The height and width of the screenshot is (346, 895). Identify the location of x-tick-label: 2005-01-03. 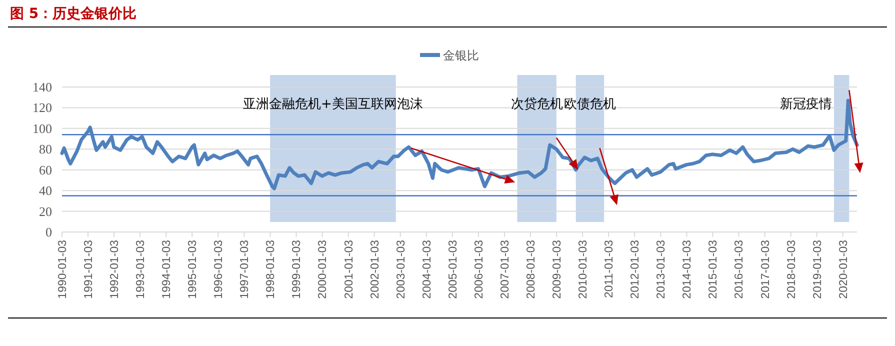
(453, 269).